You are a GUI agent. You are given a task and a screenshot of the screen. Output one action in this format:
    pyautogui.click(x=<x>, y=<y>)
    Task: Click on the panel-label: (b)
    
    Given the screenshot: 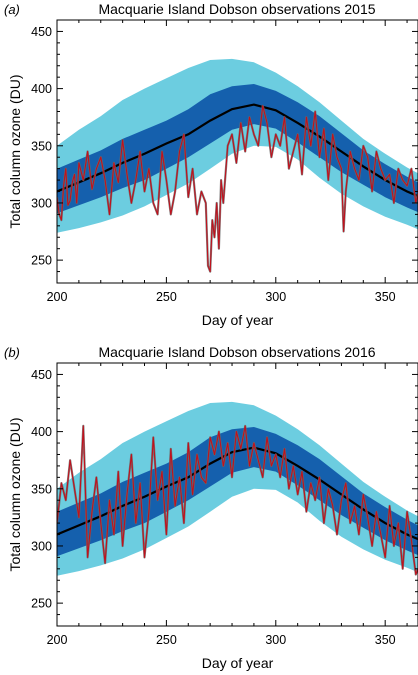 What is the action you would take?
    pyautogui.click(x=12, y=352)
    